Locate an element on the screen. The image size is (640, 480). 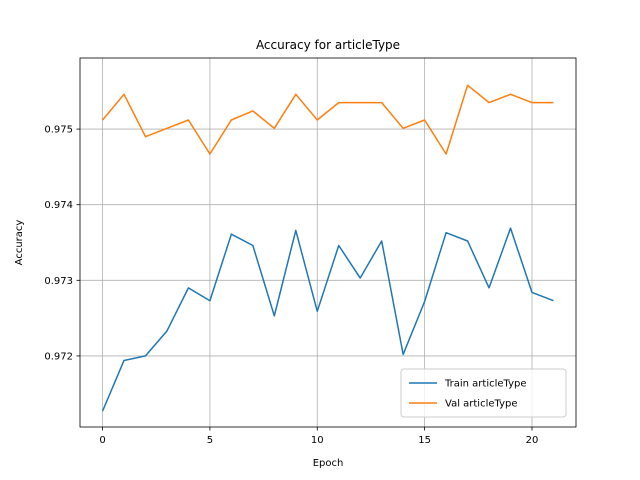
x-tick-label: 5 is located at coordinates (210, 440).